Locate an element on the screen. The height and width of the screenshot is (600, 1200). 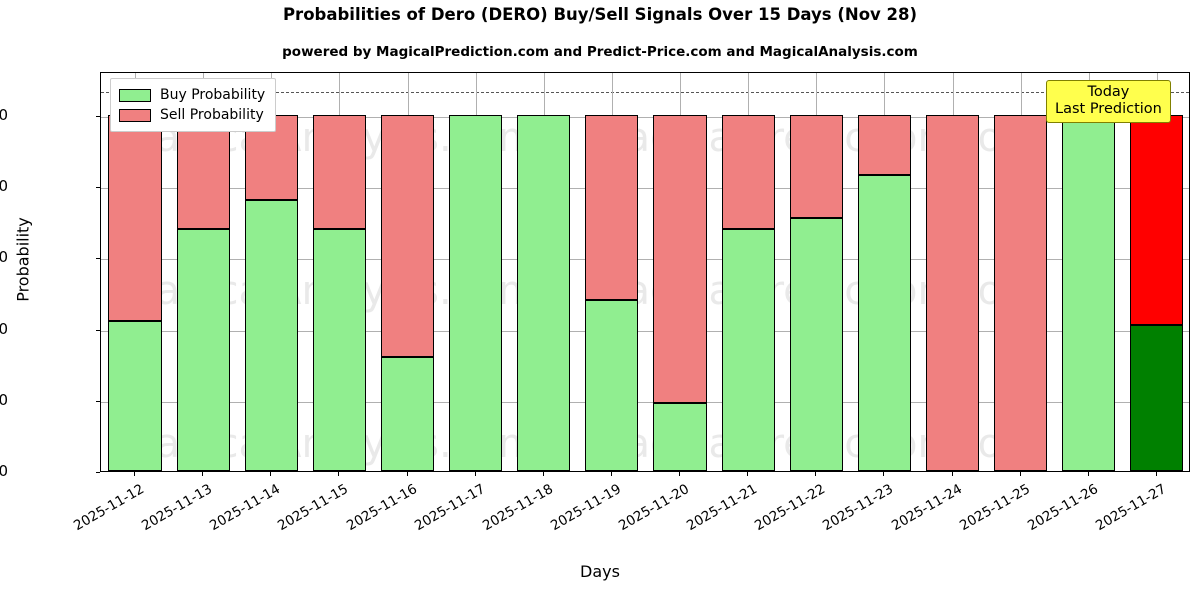
x-axis-label: Days is located at coordinates (600, 571).